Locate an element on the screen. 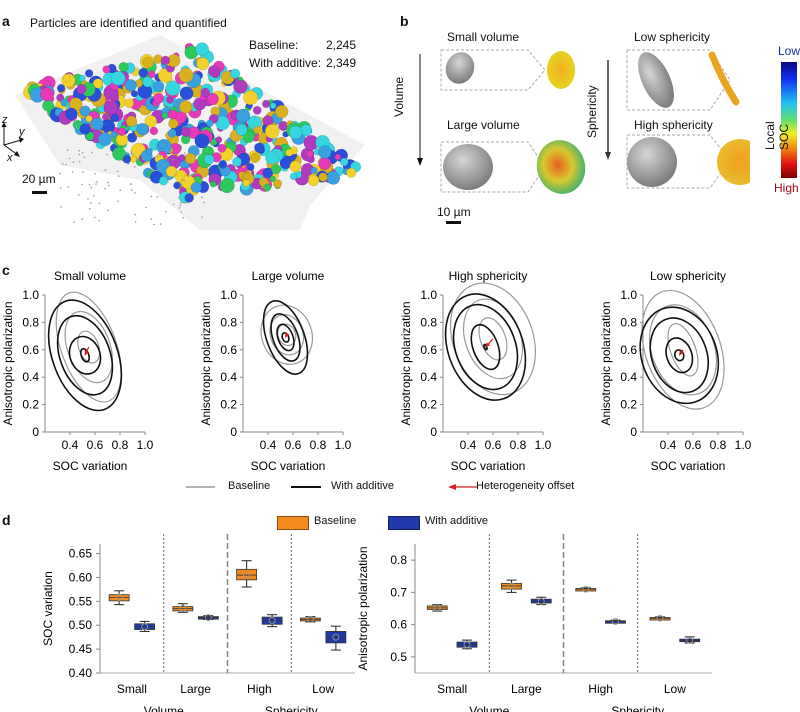  category-label: Small is located at coordinates (132, 689).